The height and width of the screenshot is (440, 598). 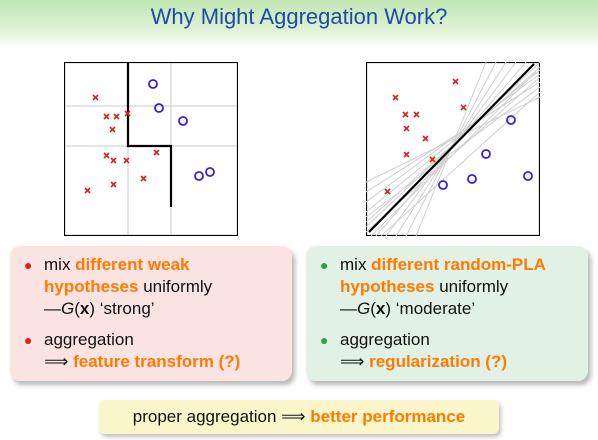 What do you see at coordinates (299, 16) in the screenshot?
I see `slide-title: Why Might Aggregation Work?` at bounding box center [299, 16].